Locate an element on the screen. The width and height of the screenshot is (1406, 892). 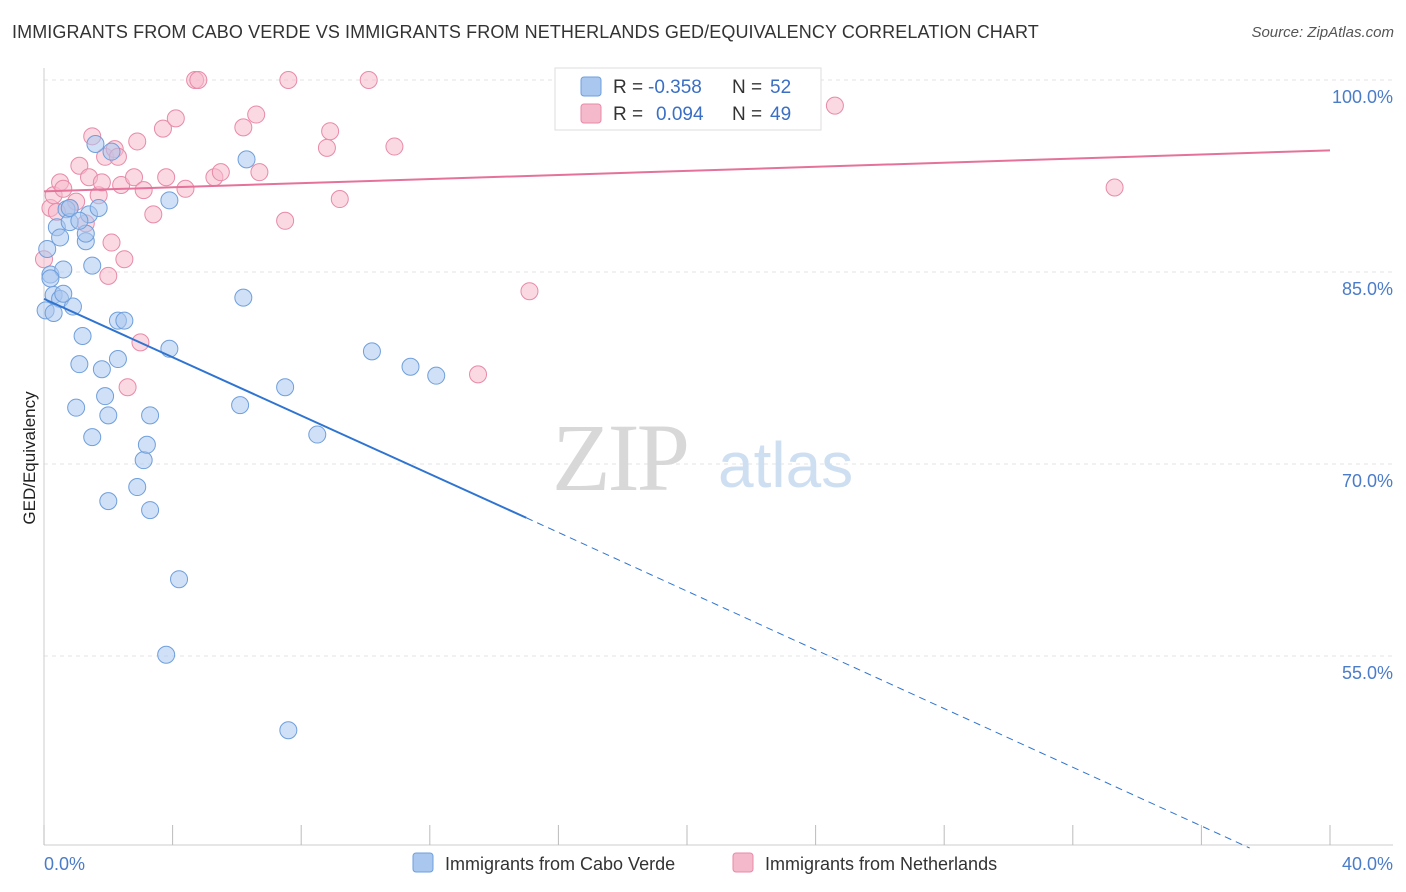
y-tick-label: 55.0% is located at coordinates (1367, 673).